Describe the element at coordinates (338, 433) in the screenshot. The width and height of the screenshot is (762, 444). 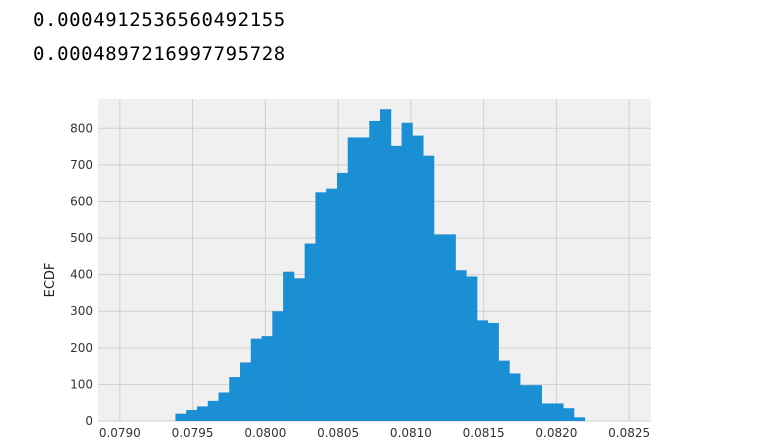
I see `x-tick-label: 0.0805` at that location.